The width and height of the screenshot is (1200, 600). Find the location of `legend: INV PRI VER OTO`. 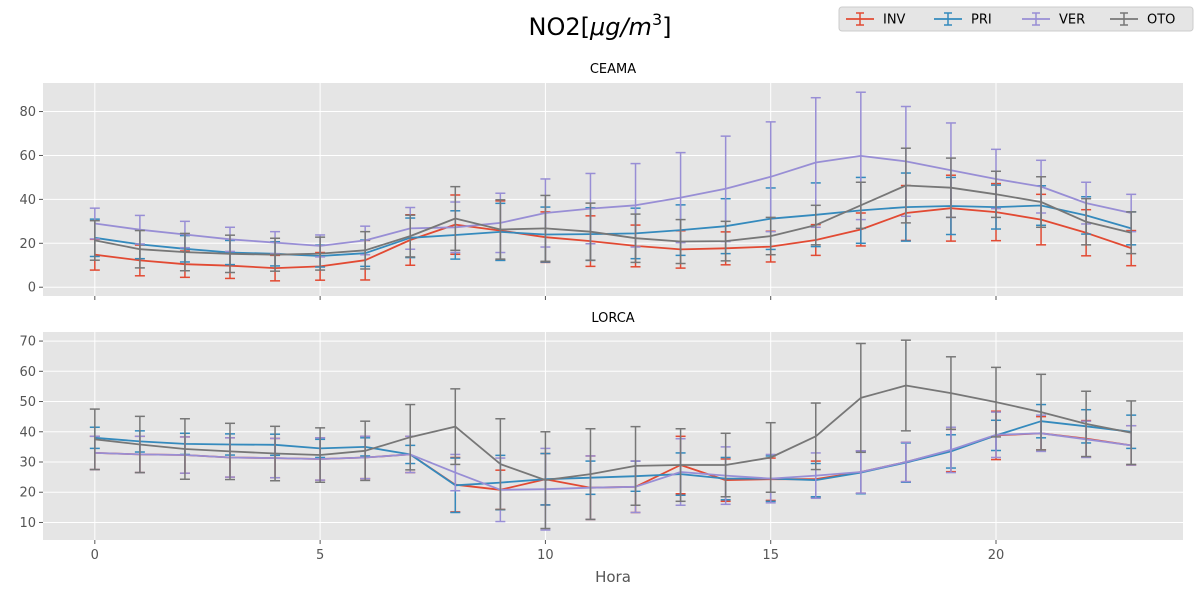

legend: INV PRI VER OTO is located at coordinates (1016, 19).